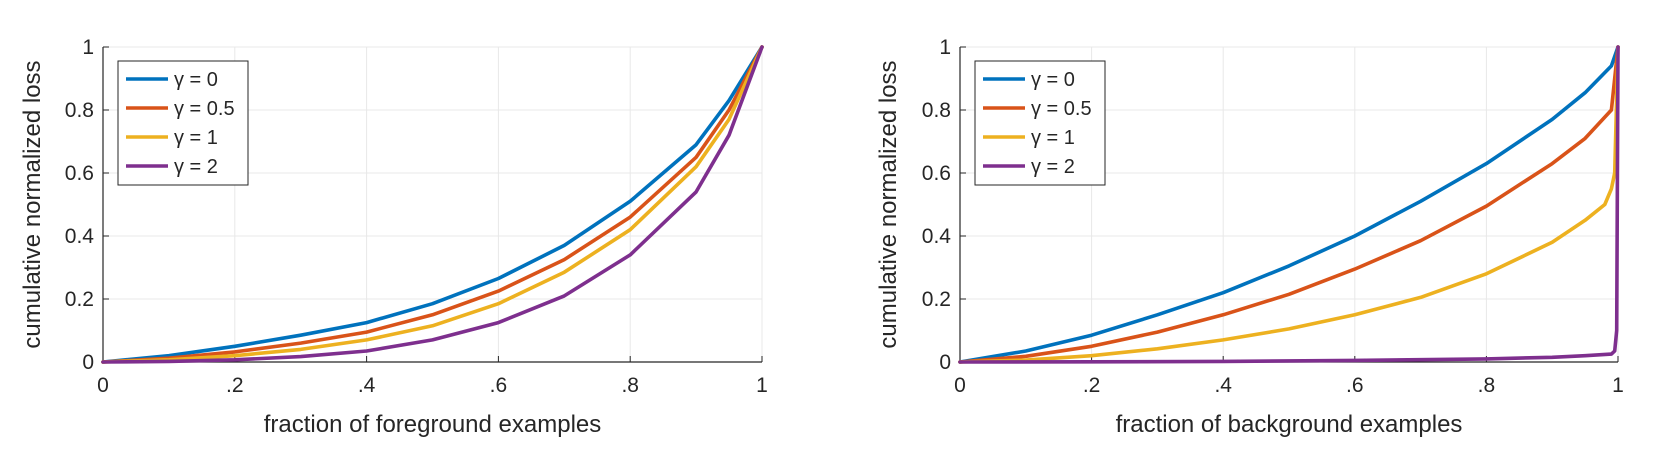 Image resolution: width=1664 pixels, height=453 pixels. Describe the element at coordinates (1289, 424) in the screenshot. I see `x-axis-label: fraction of background examples` at that location.